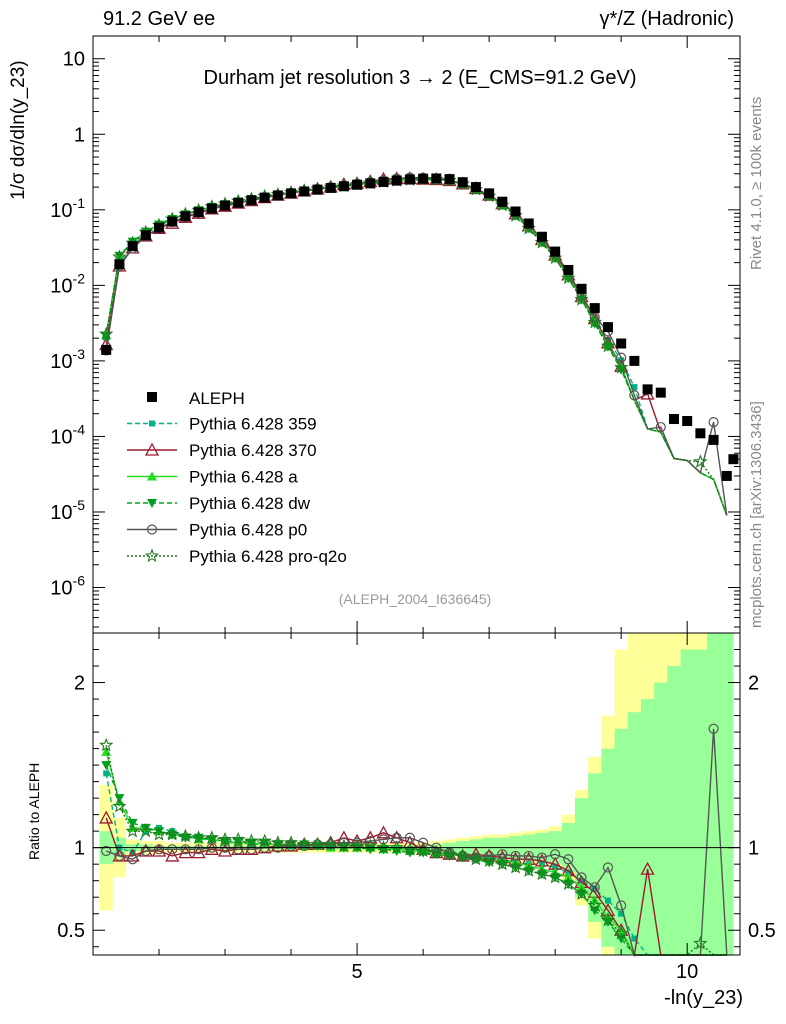  What do you see at coordinates (79, 354) in the screenshot?
I see `y-tick-exponent: -3` at bounding box center [79, 354].